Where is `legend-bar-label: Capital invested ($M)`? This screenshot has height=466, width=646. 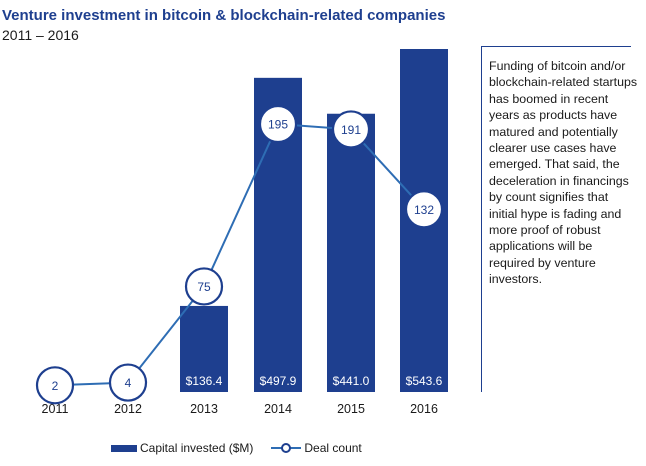 legend-bar-label: Capital invested ($M) is located at coordinates (197, 448).